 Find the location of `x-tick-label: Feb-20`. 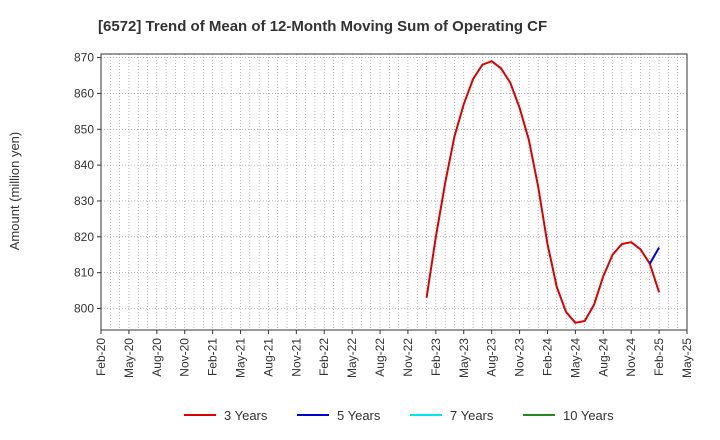

x-tick-label: Feb-20 is located at coordinates (101, 357).